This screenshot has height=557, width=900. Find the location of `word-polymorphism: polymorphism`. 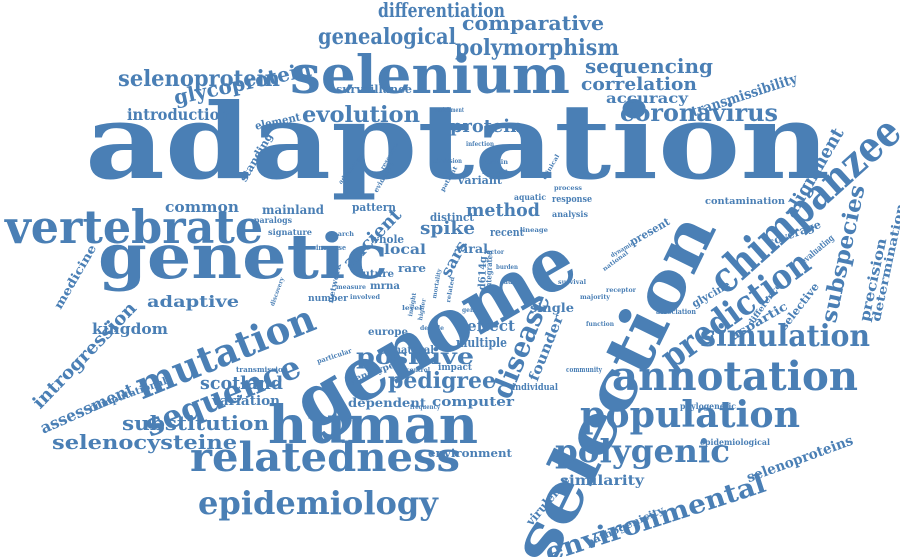

word-polymorphism: polymorphism is located at coordinates (537, 48).